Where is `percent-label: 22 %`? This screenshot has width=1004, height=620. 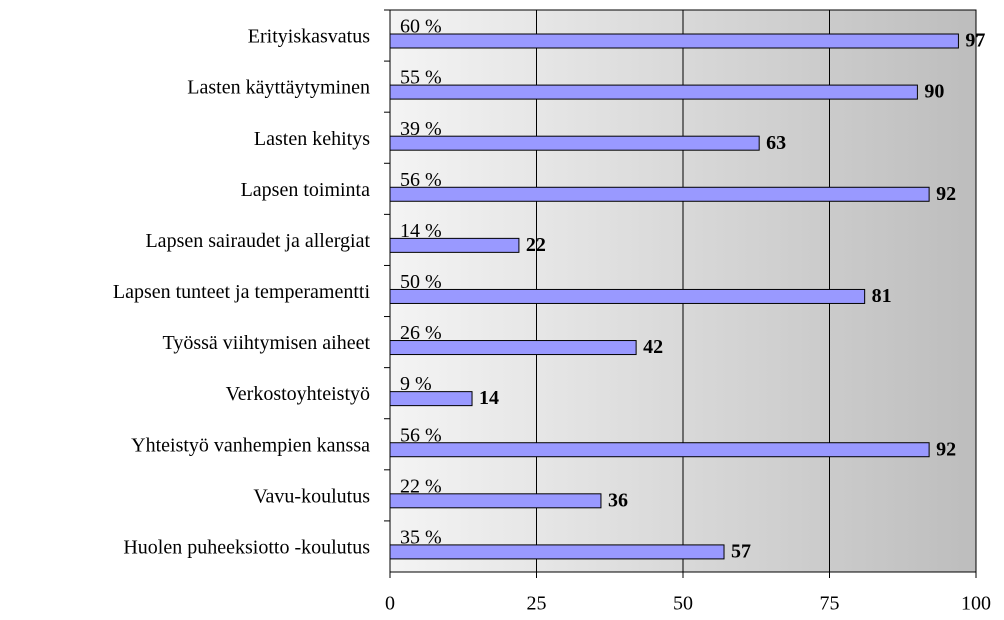
percent-label: 22 % is located at coordinates (421, 486).